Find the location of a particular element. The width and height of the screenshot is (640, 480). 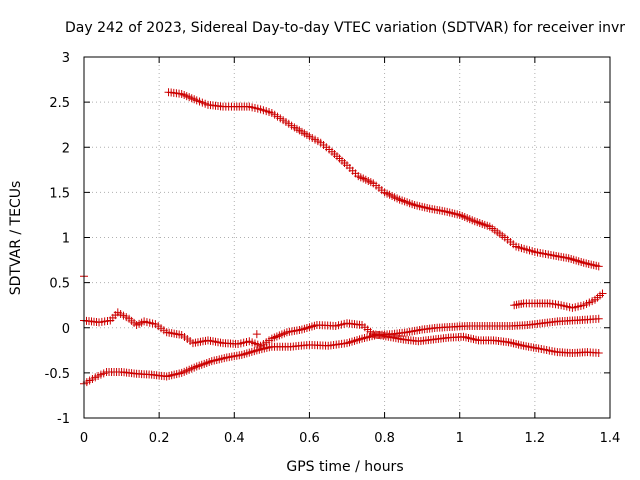

x-tick-label: 1.2 is located at coordinates (535, 438).